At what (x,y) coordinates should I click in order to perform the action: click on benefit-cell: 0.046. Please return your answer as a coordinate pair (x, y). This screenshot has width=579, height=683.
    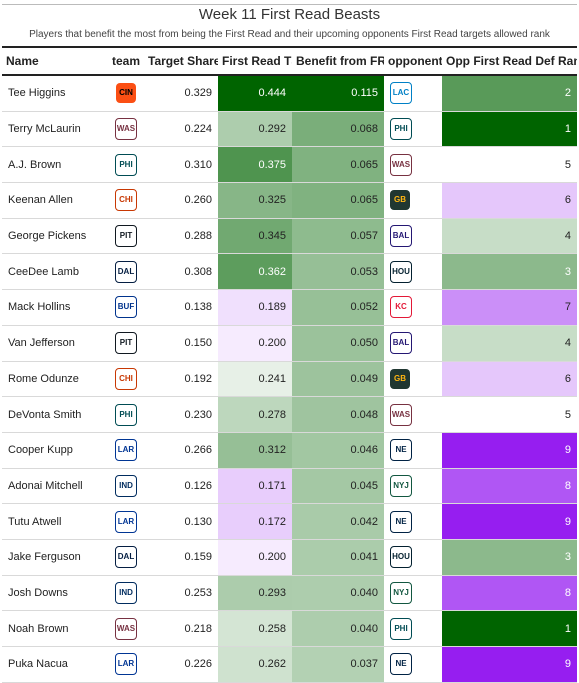
    Looking at the image, I should click on (338, 450).